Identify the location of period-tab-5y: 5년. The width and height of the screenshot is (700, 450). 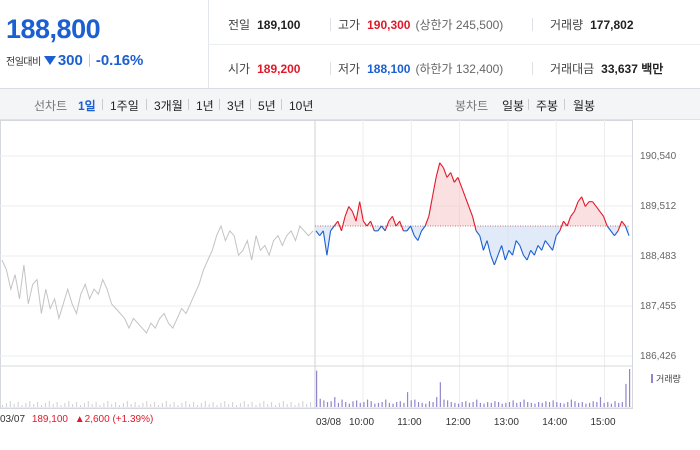
(267, 106).